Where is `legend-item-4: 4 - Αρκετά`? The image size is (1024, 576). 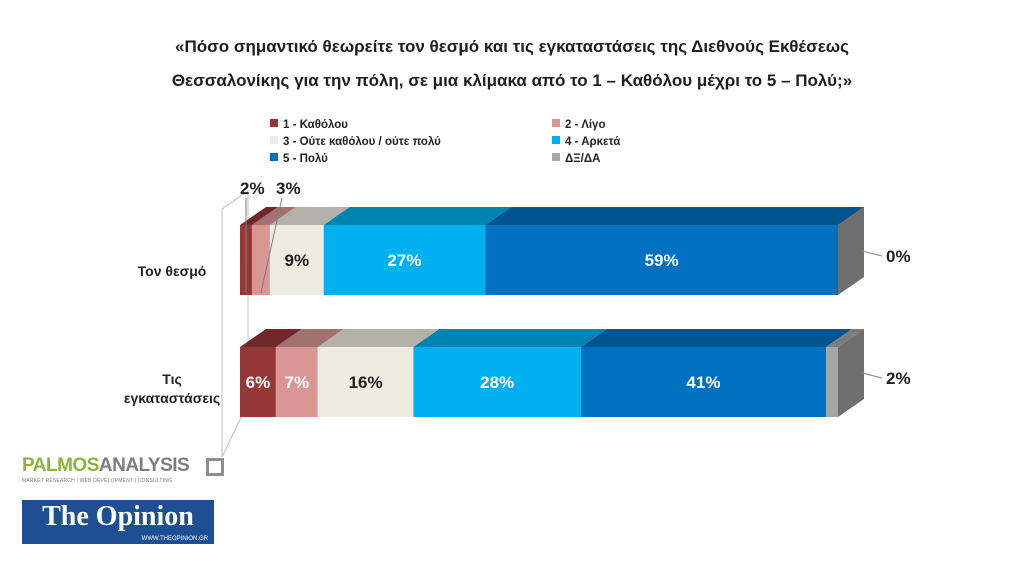
legend-item-4: 4 - Αρκετά is located at coordinates (586, 142).